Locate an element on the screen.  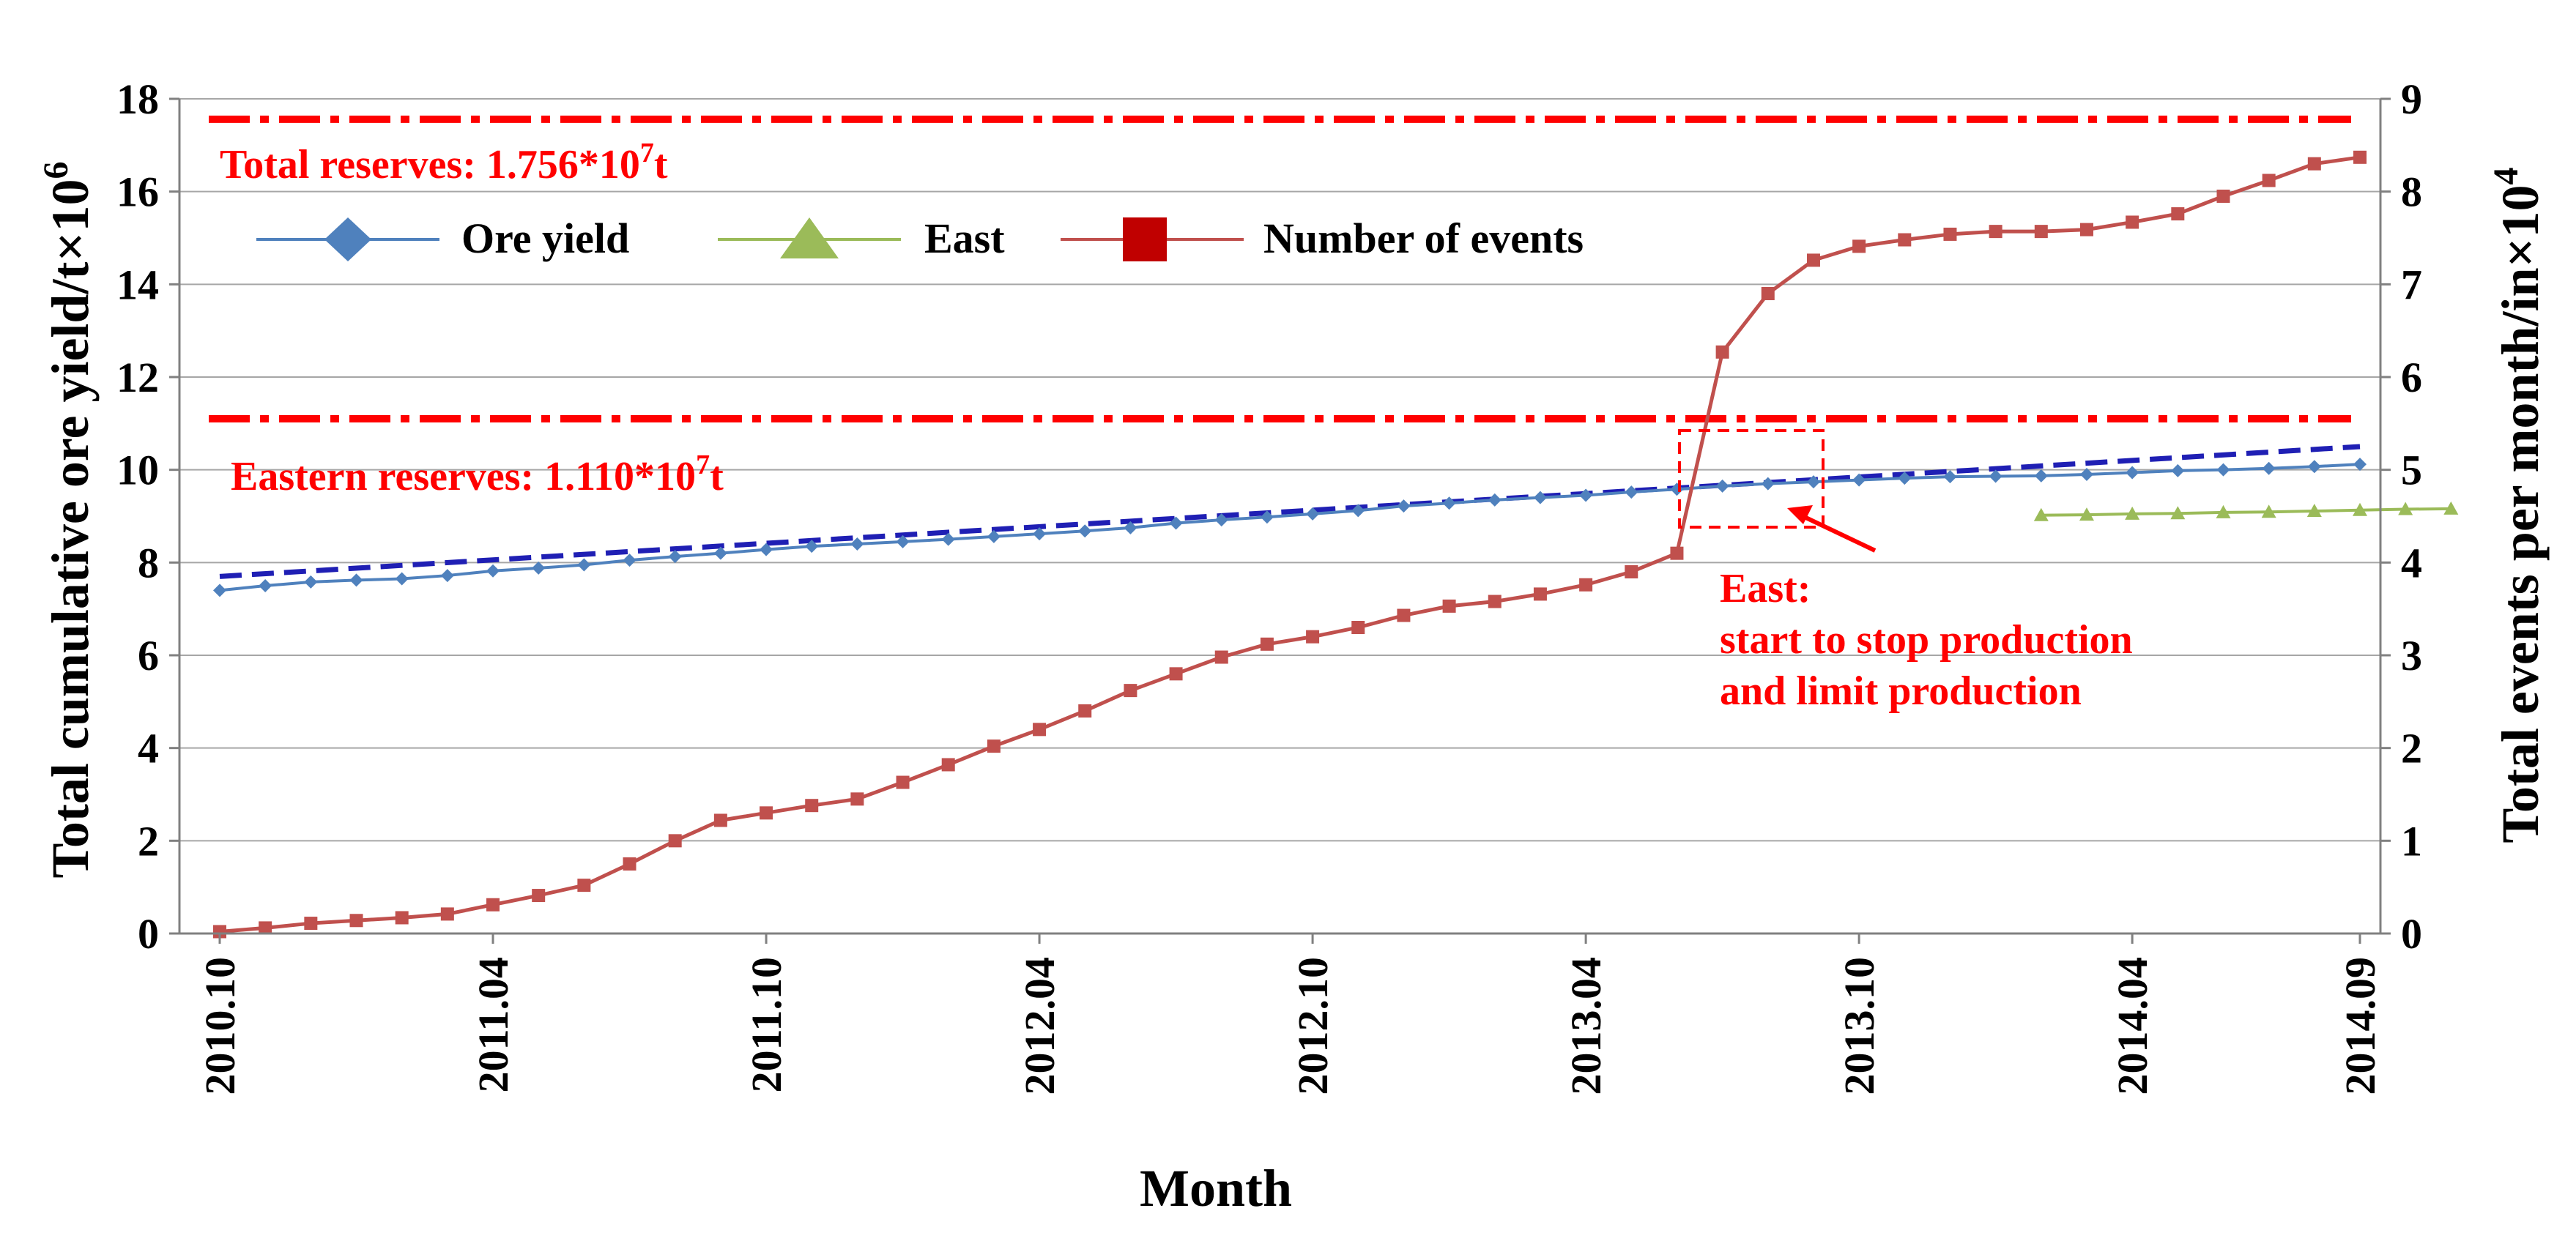
legend-ore-yield-marker is located at coordinates (347, 239).